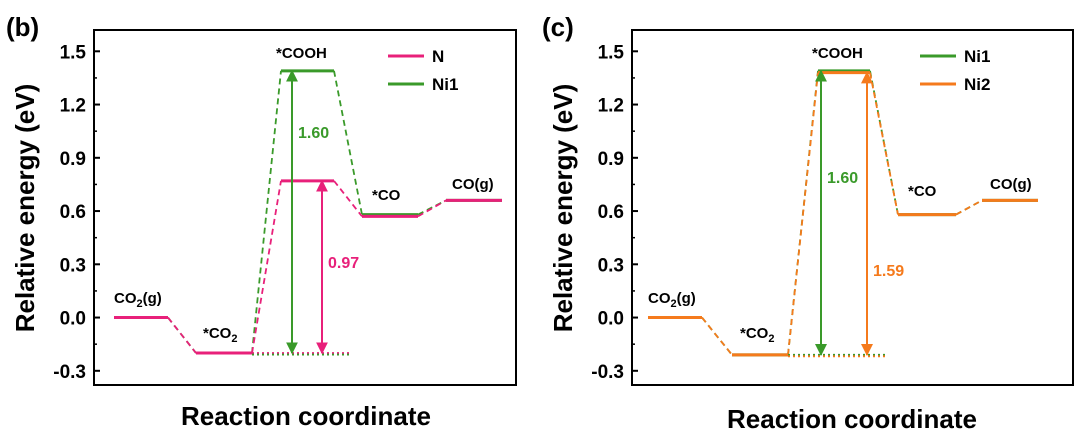 The image size is (1080, 438). I want to click on legend-label: Ni2, so click(977, 84).